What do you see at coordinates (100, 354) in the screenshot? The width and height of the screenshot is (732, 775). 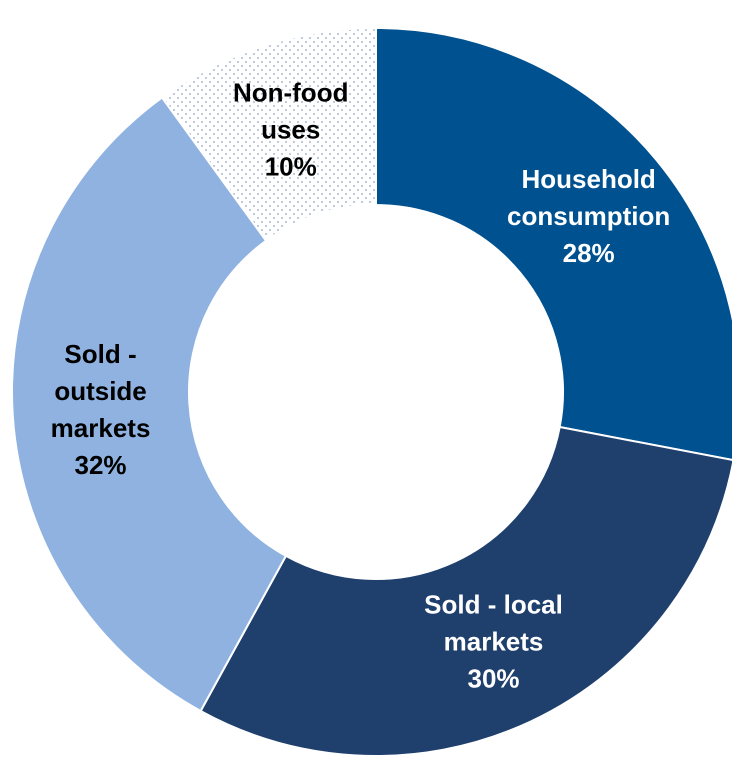 I see `category-label-line: Sold -` at bounding box center [100, 354].